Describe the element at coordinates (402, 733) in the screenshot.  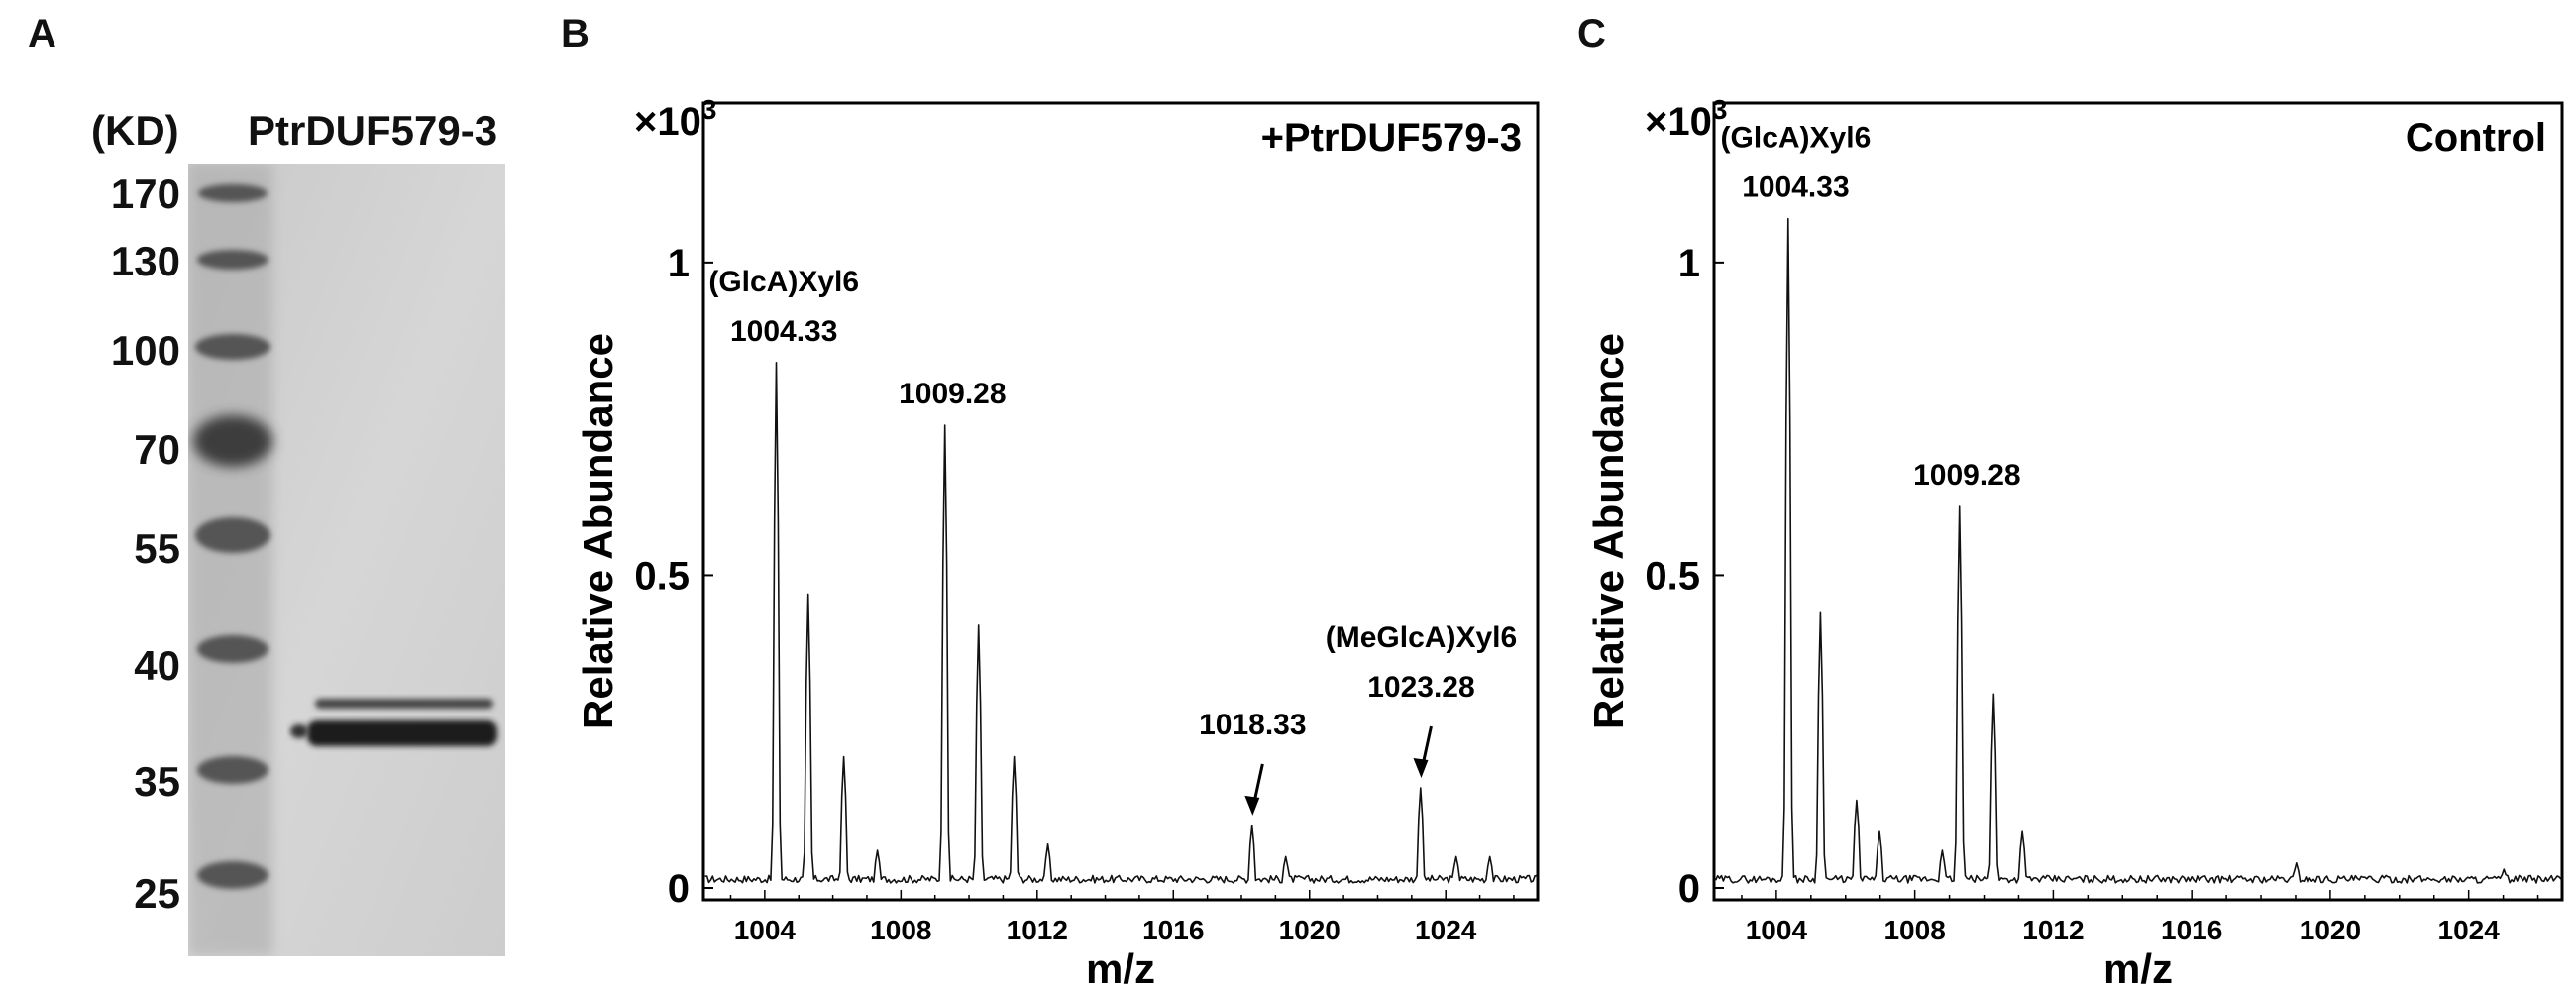
I see `protein-band-main` at that location.